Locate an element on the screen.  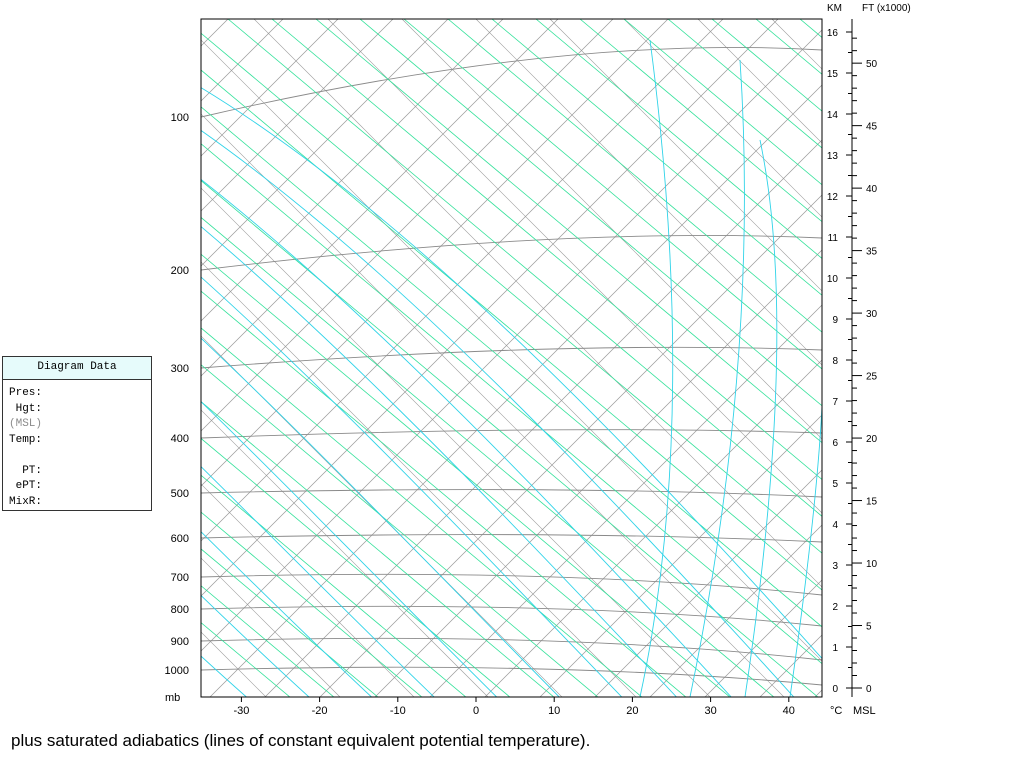
pressure-tick-label: 400 is located at coordinates (180, 439).